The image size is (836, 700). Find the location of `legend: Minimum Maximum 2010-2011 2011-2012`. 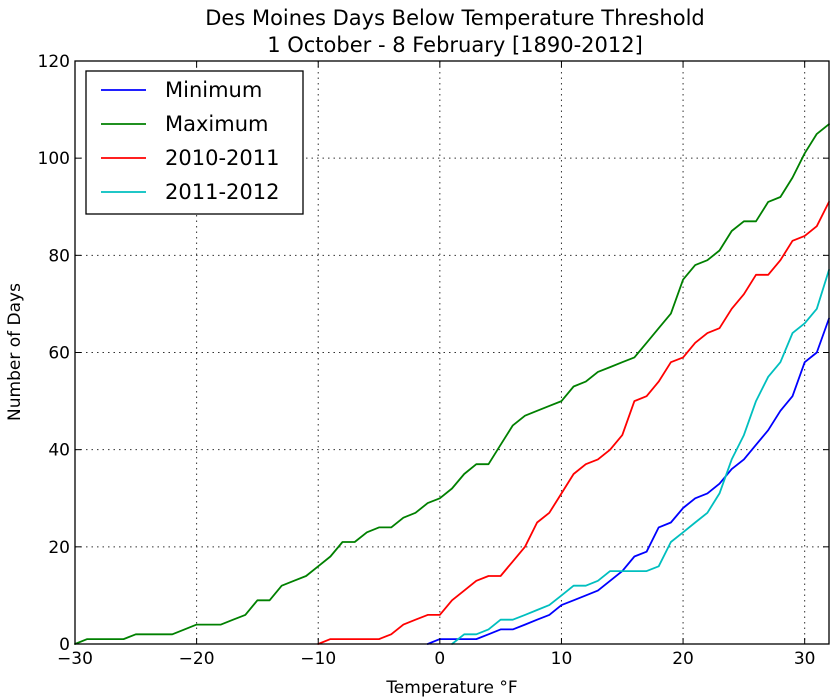

legend: Minimum Maximum 2010-2011 2011-2012 is located at coordinates (194, 142).